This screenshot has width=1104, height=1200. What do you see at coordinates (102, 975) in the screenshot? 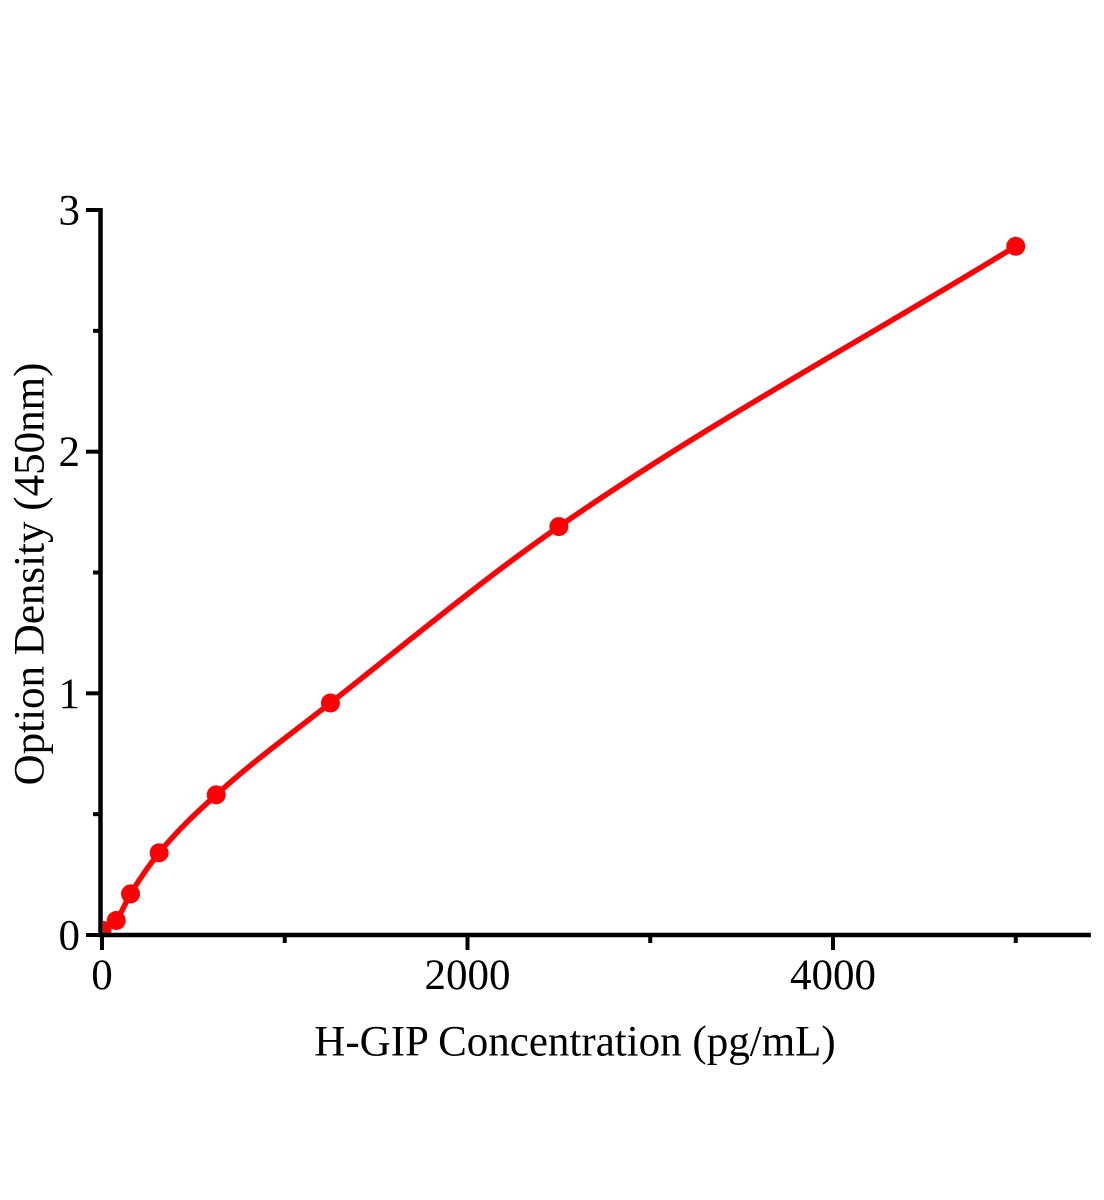
I see `x-tick-label: 0` at bounding box center [102, 975].